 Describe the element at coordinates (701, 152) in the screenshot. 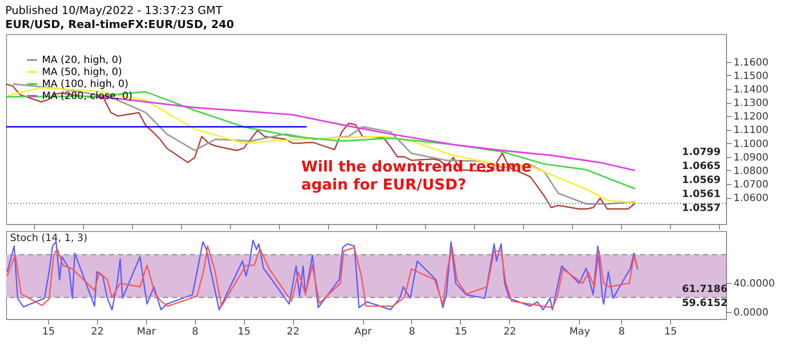

I see `annotation: 1.0799` at that location.